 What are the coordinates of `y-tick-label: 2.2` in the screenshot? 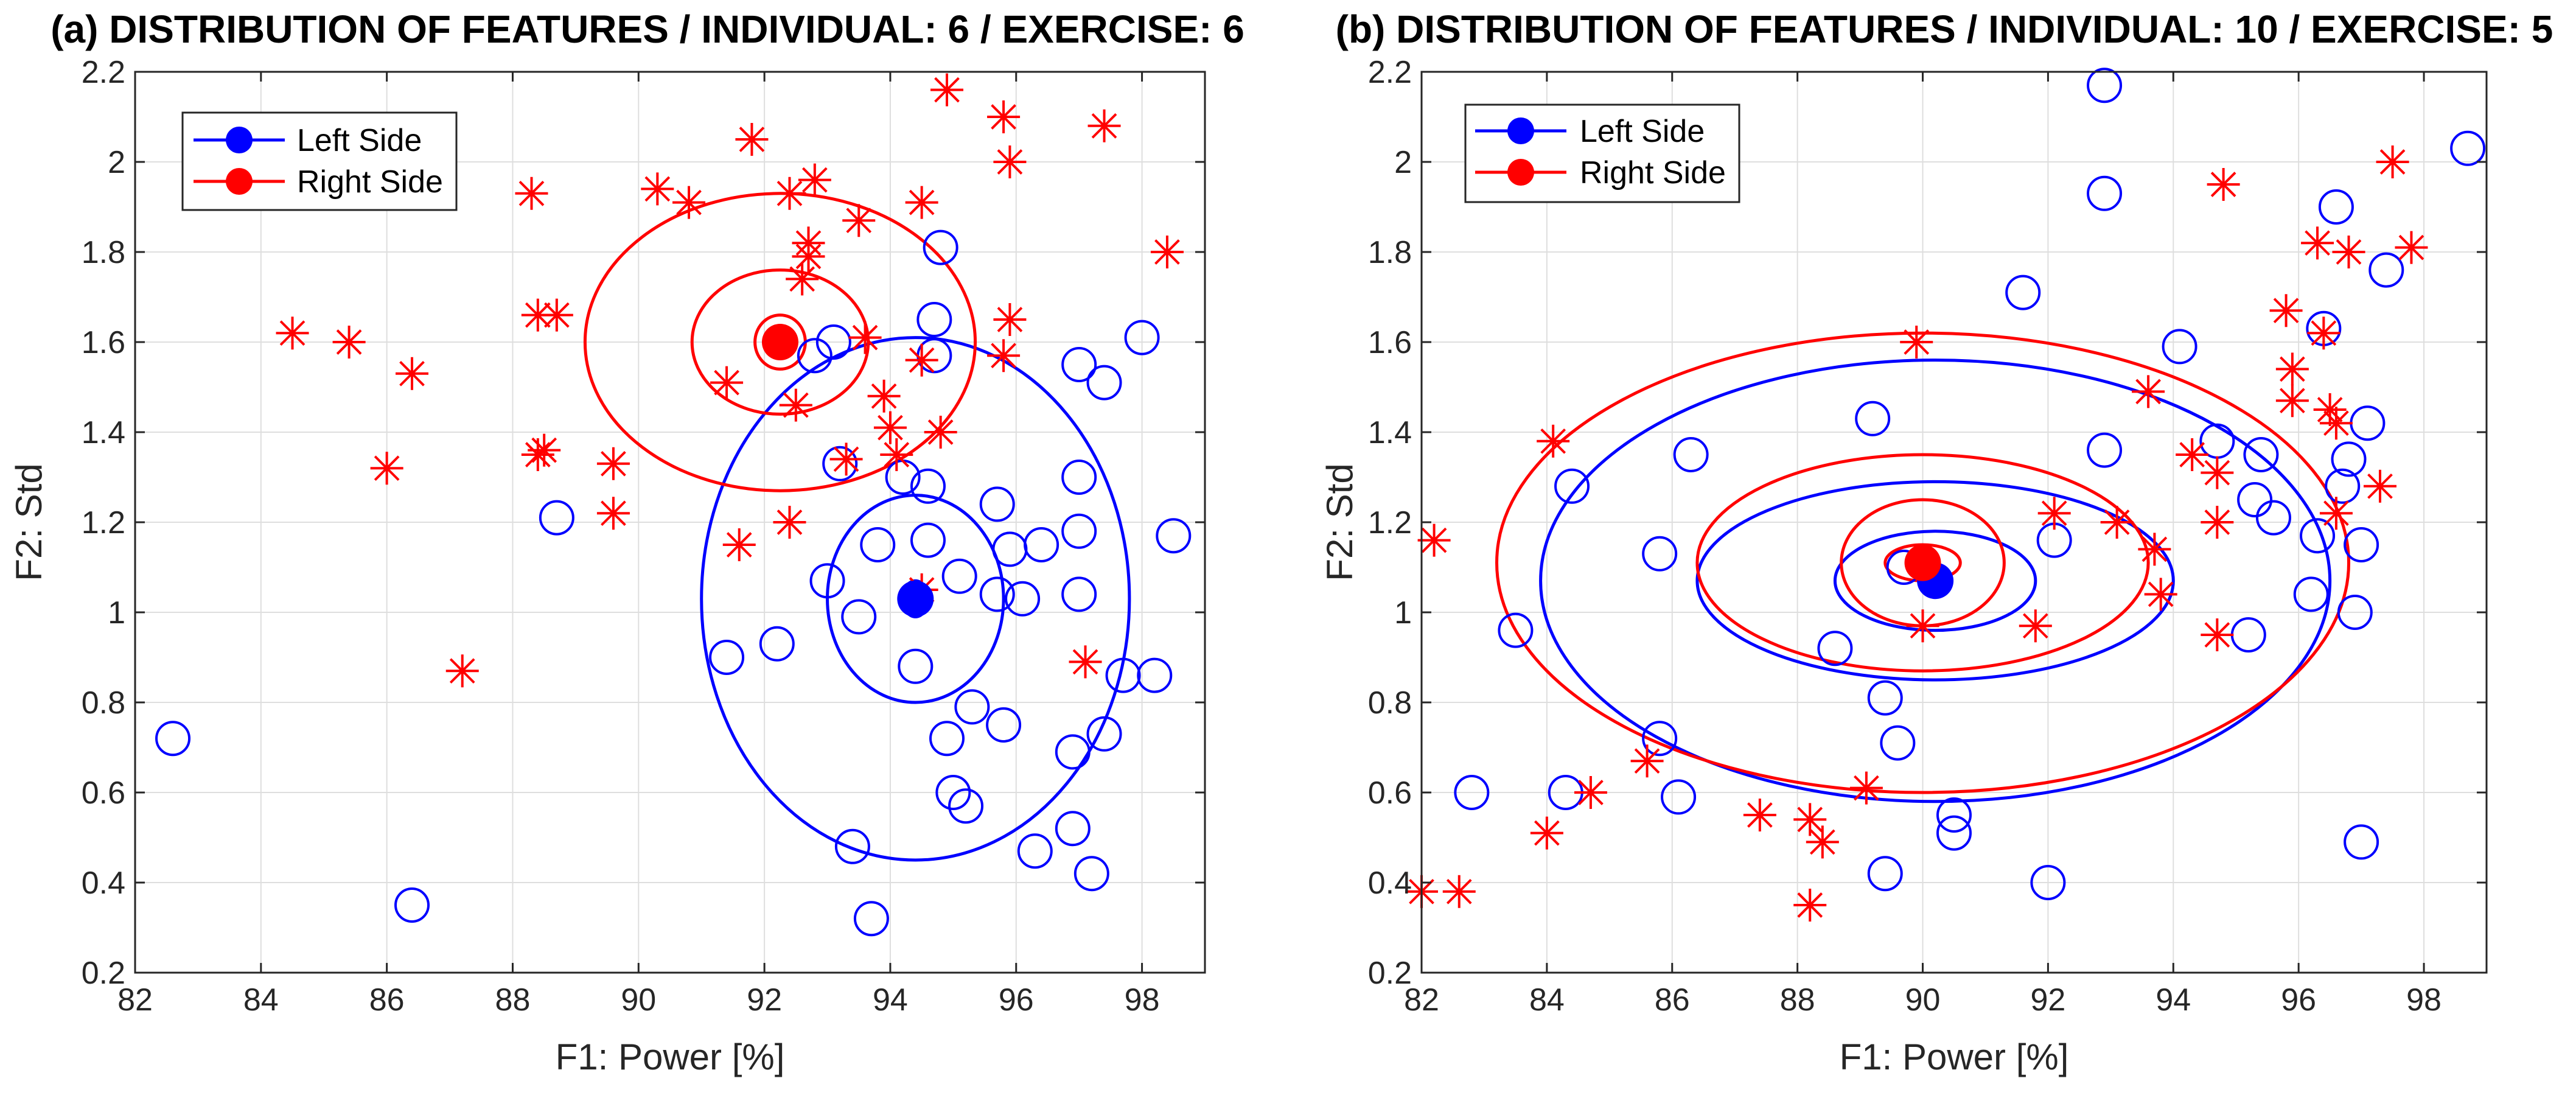 It's located at (103, 72).